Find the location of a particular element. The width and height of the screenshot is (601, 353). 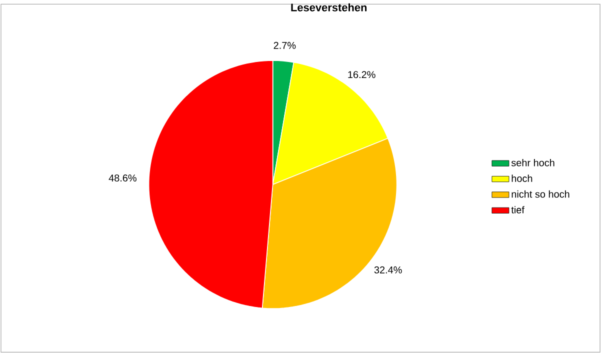

data-label: 48.6% is located at coordinates (122, 178).